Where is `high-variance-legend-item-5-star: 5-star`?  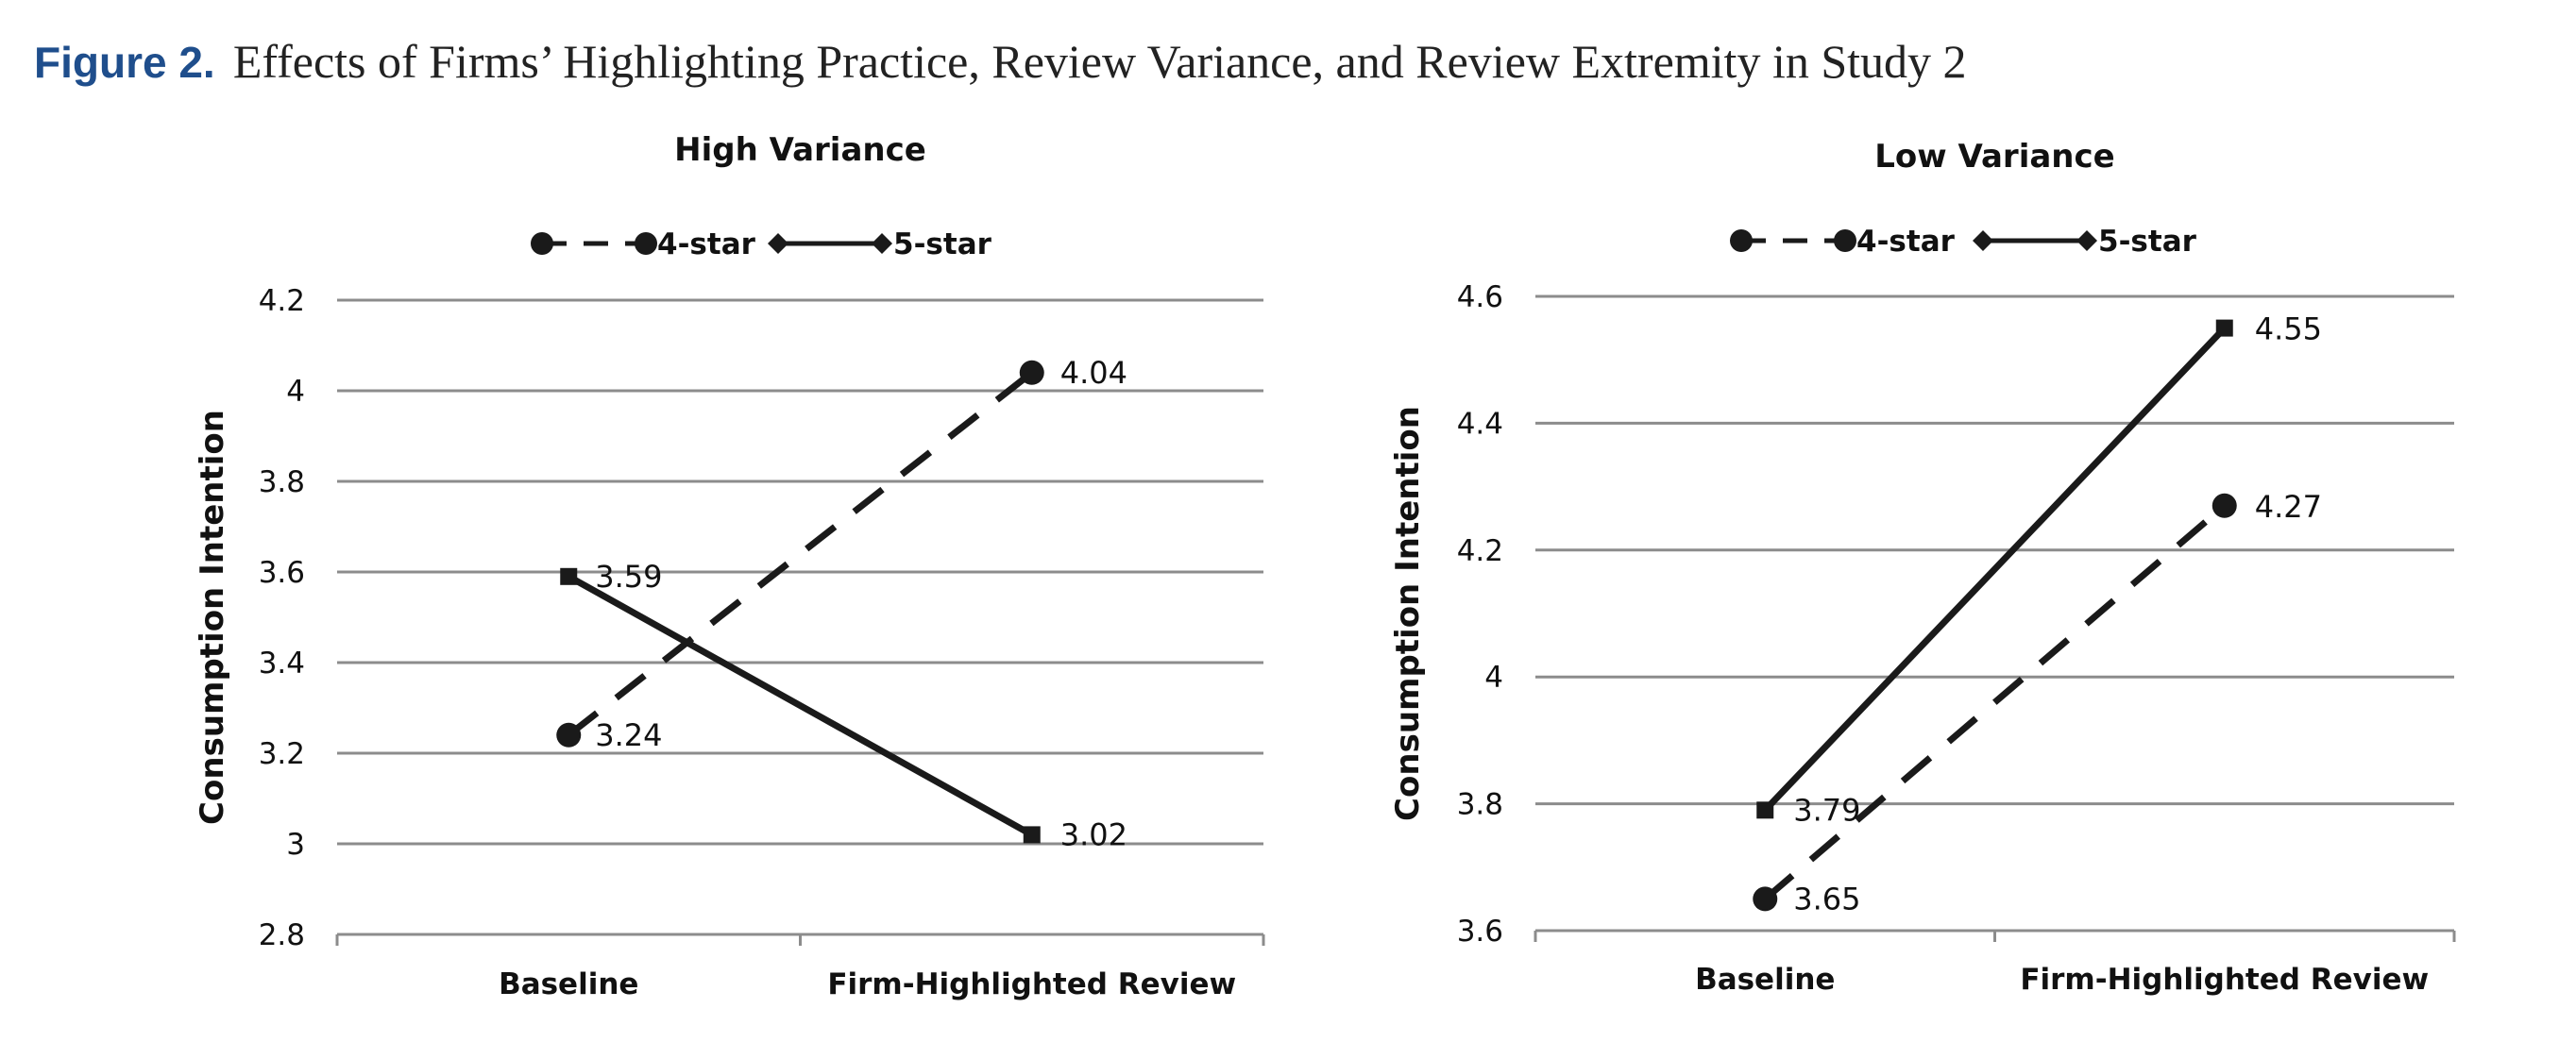 high-variance-legend-item-5-star: 5-star is located at coordinates (880, 244).